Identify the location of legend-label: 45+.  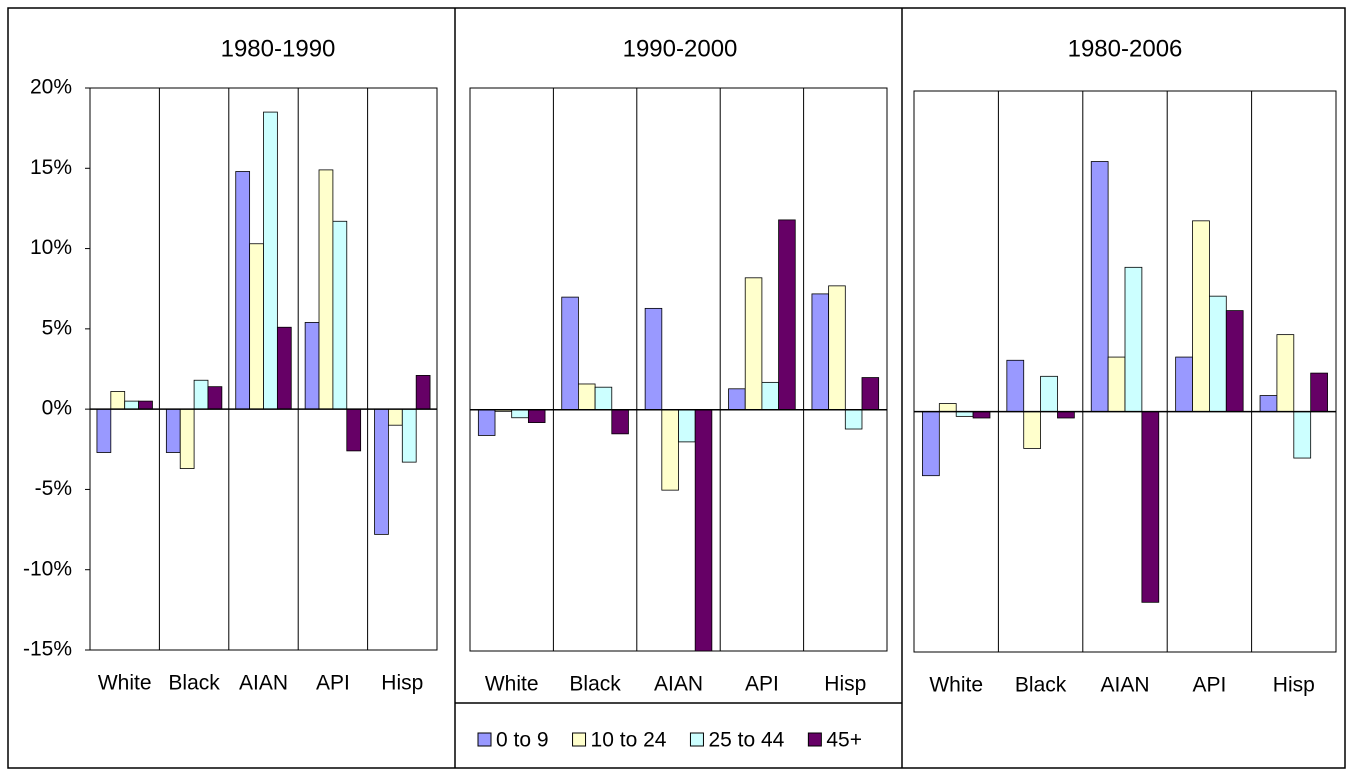
(844, 740).